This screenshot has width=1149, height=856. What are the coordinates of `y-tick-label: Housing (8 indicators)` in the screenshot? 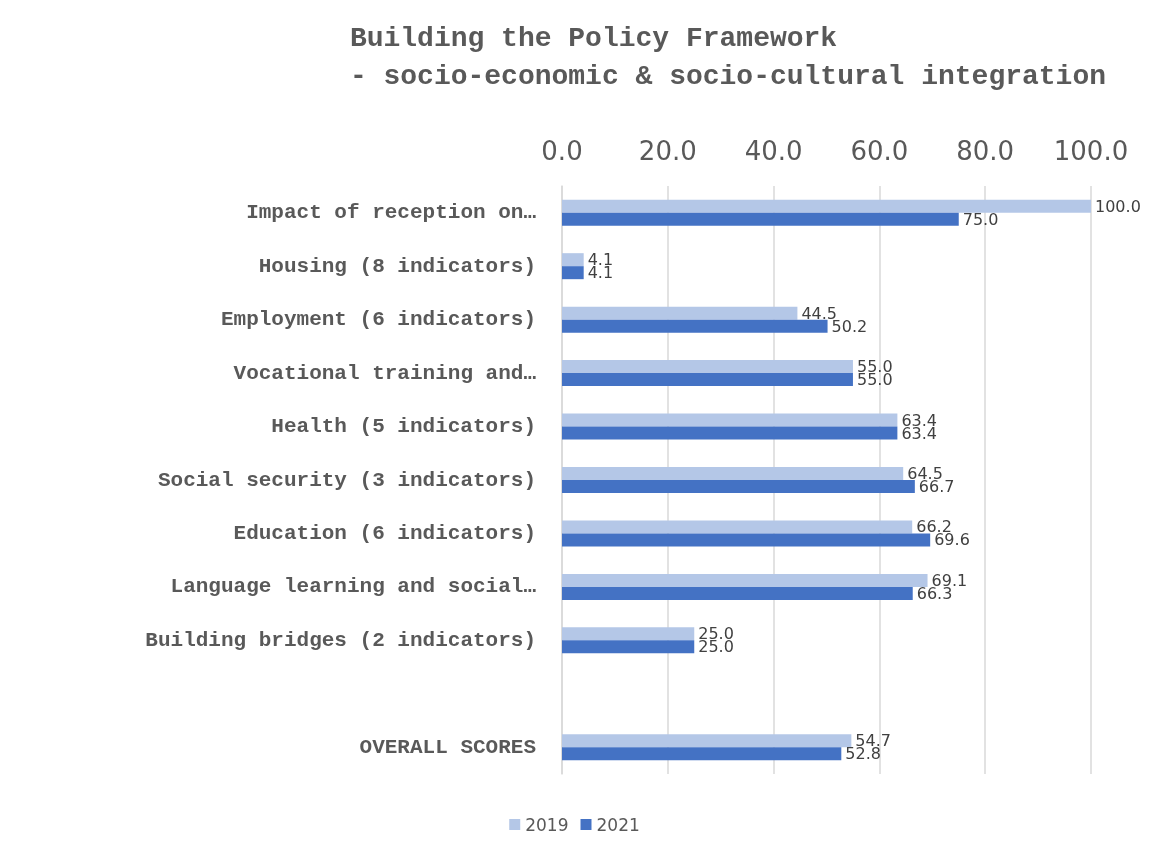 It's located at (397, 266).